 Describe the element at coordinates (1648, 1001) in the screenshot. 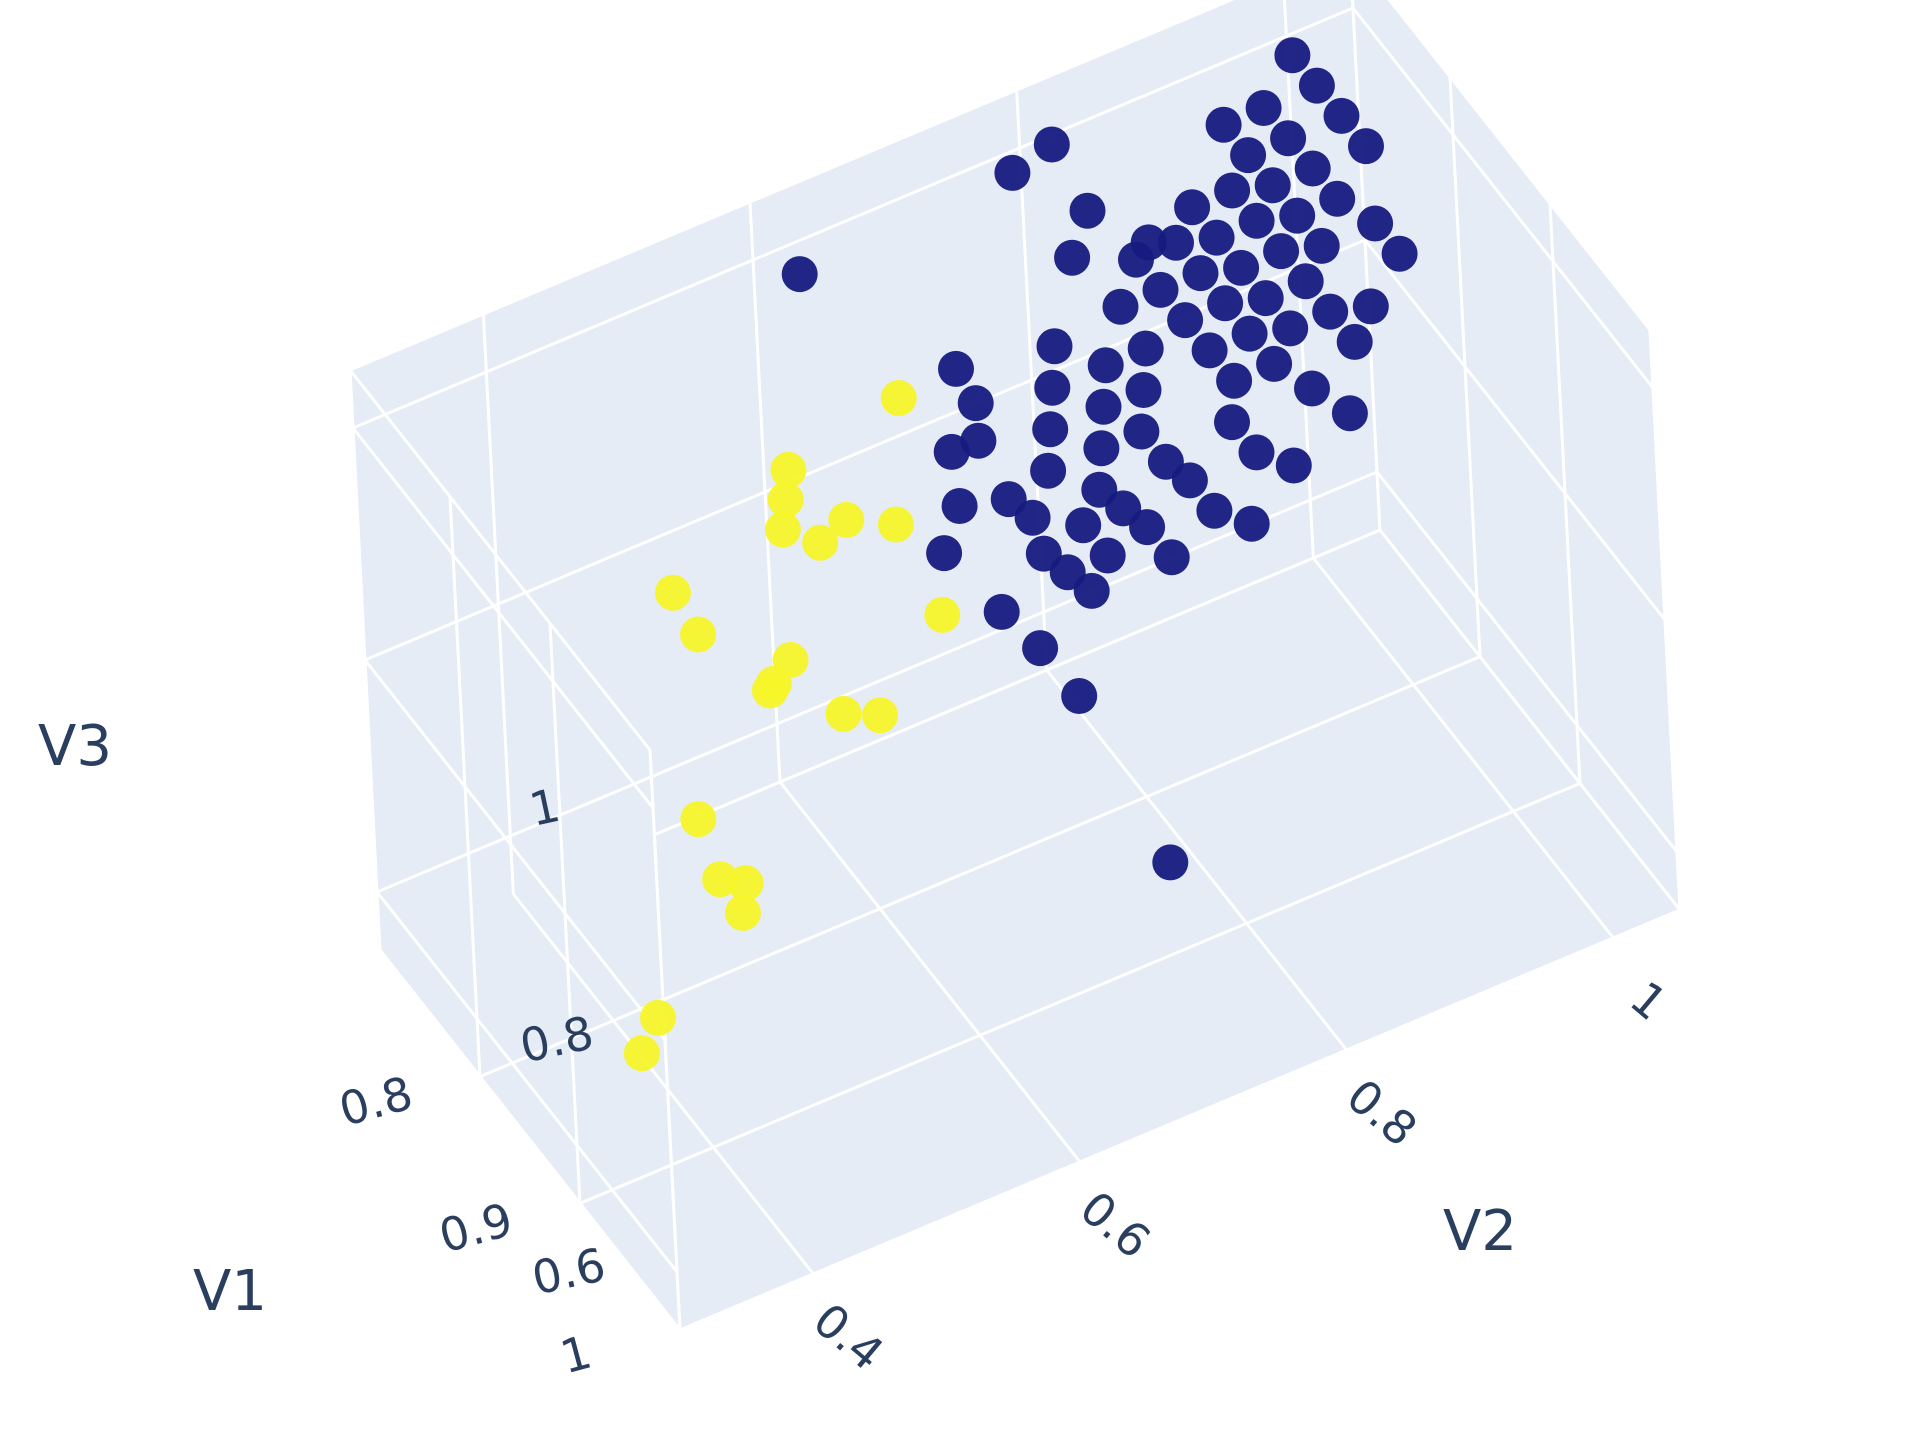

I see `v2-tick-3: 1` at that location.